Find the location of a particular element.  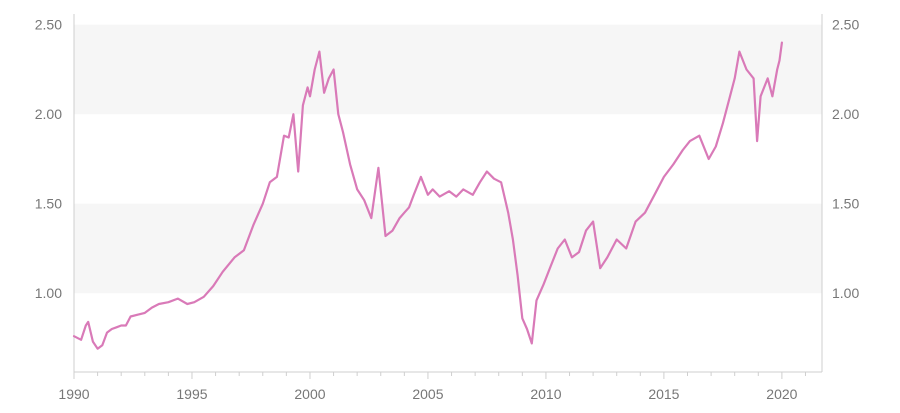

x-tick-label: 2020 is located at coordinates (781, 394).